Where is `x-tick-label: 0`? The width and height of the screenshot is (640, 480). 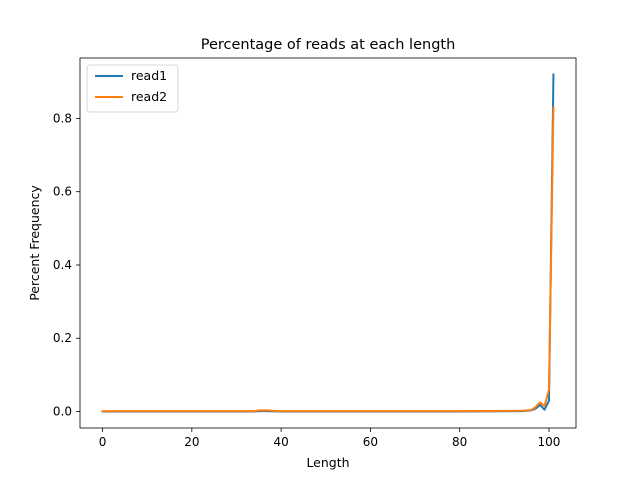 x-tick-label: 0 is located at coordinates (103, 442).